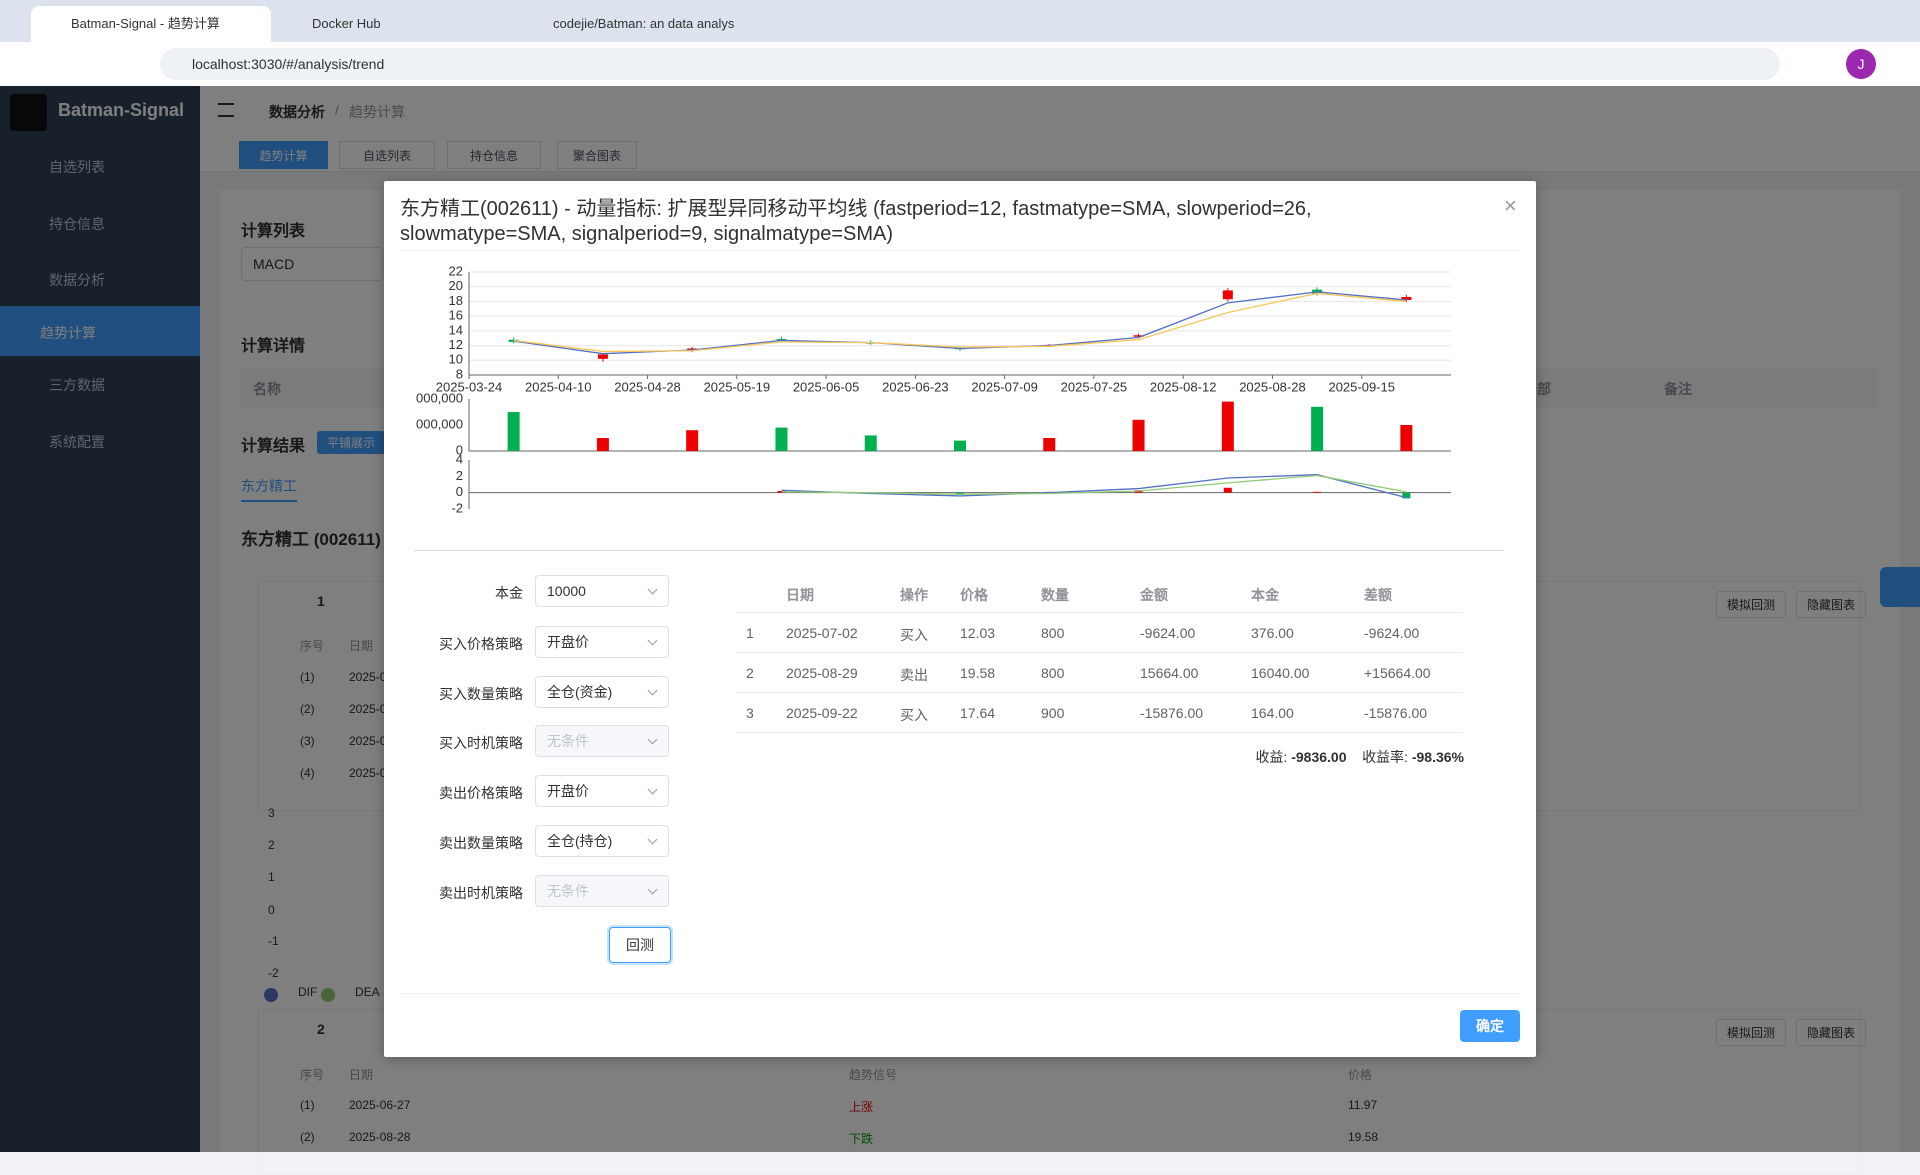  What do you see at coordinates (481, 743) in the screenshot?
I see `form-label: 买入时机策略` at bounding box center [481, 743].